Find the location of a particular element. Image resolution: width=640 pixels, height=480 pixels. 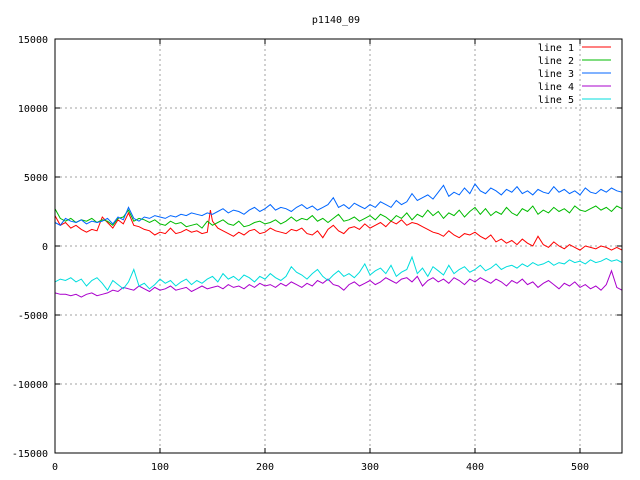

y-tick-label: -5000 is located at coordinates (33, 316).